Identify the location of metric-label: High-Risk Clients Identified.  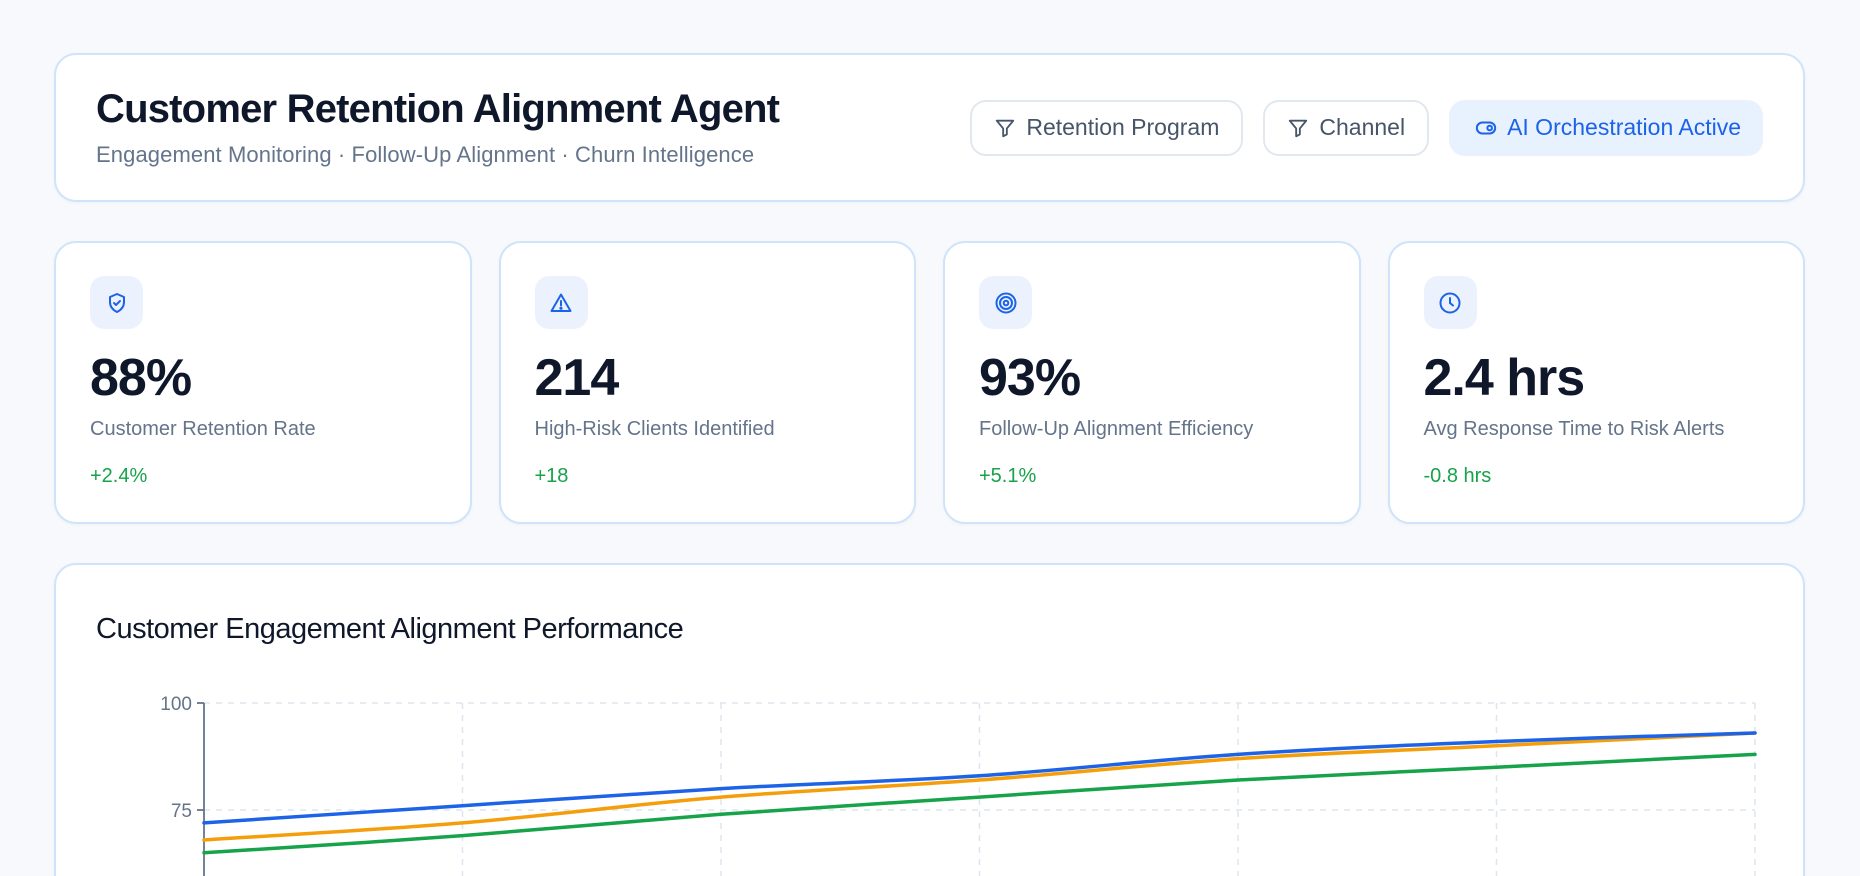
(654, 428).